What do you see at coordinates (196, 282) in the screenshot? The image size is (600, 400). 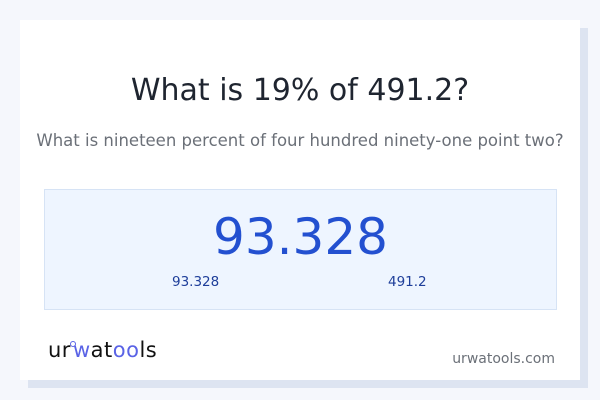 I see `result-part: 93.328` at bounding box center [196, 282].